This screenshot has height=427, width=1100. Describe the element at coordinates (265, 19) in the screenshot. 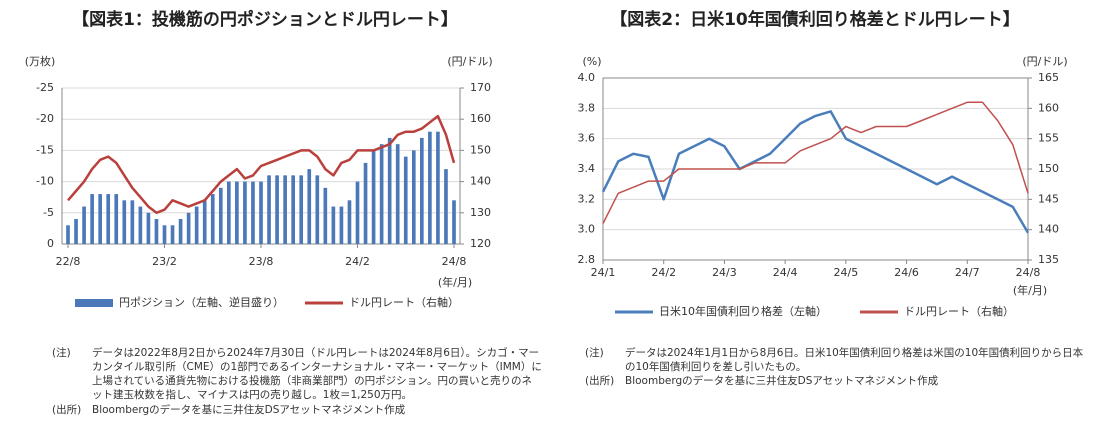

I see `chart-title: 【図表1：投機筋の円ポジションとドル円レート】` at that location.